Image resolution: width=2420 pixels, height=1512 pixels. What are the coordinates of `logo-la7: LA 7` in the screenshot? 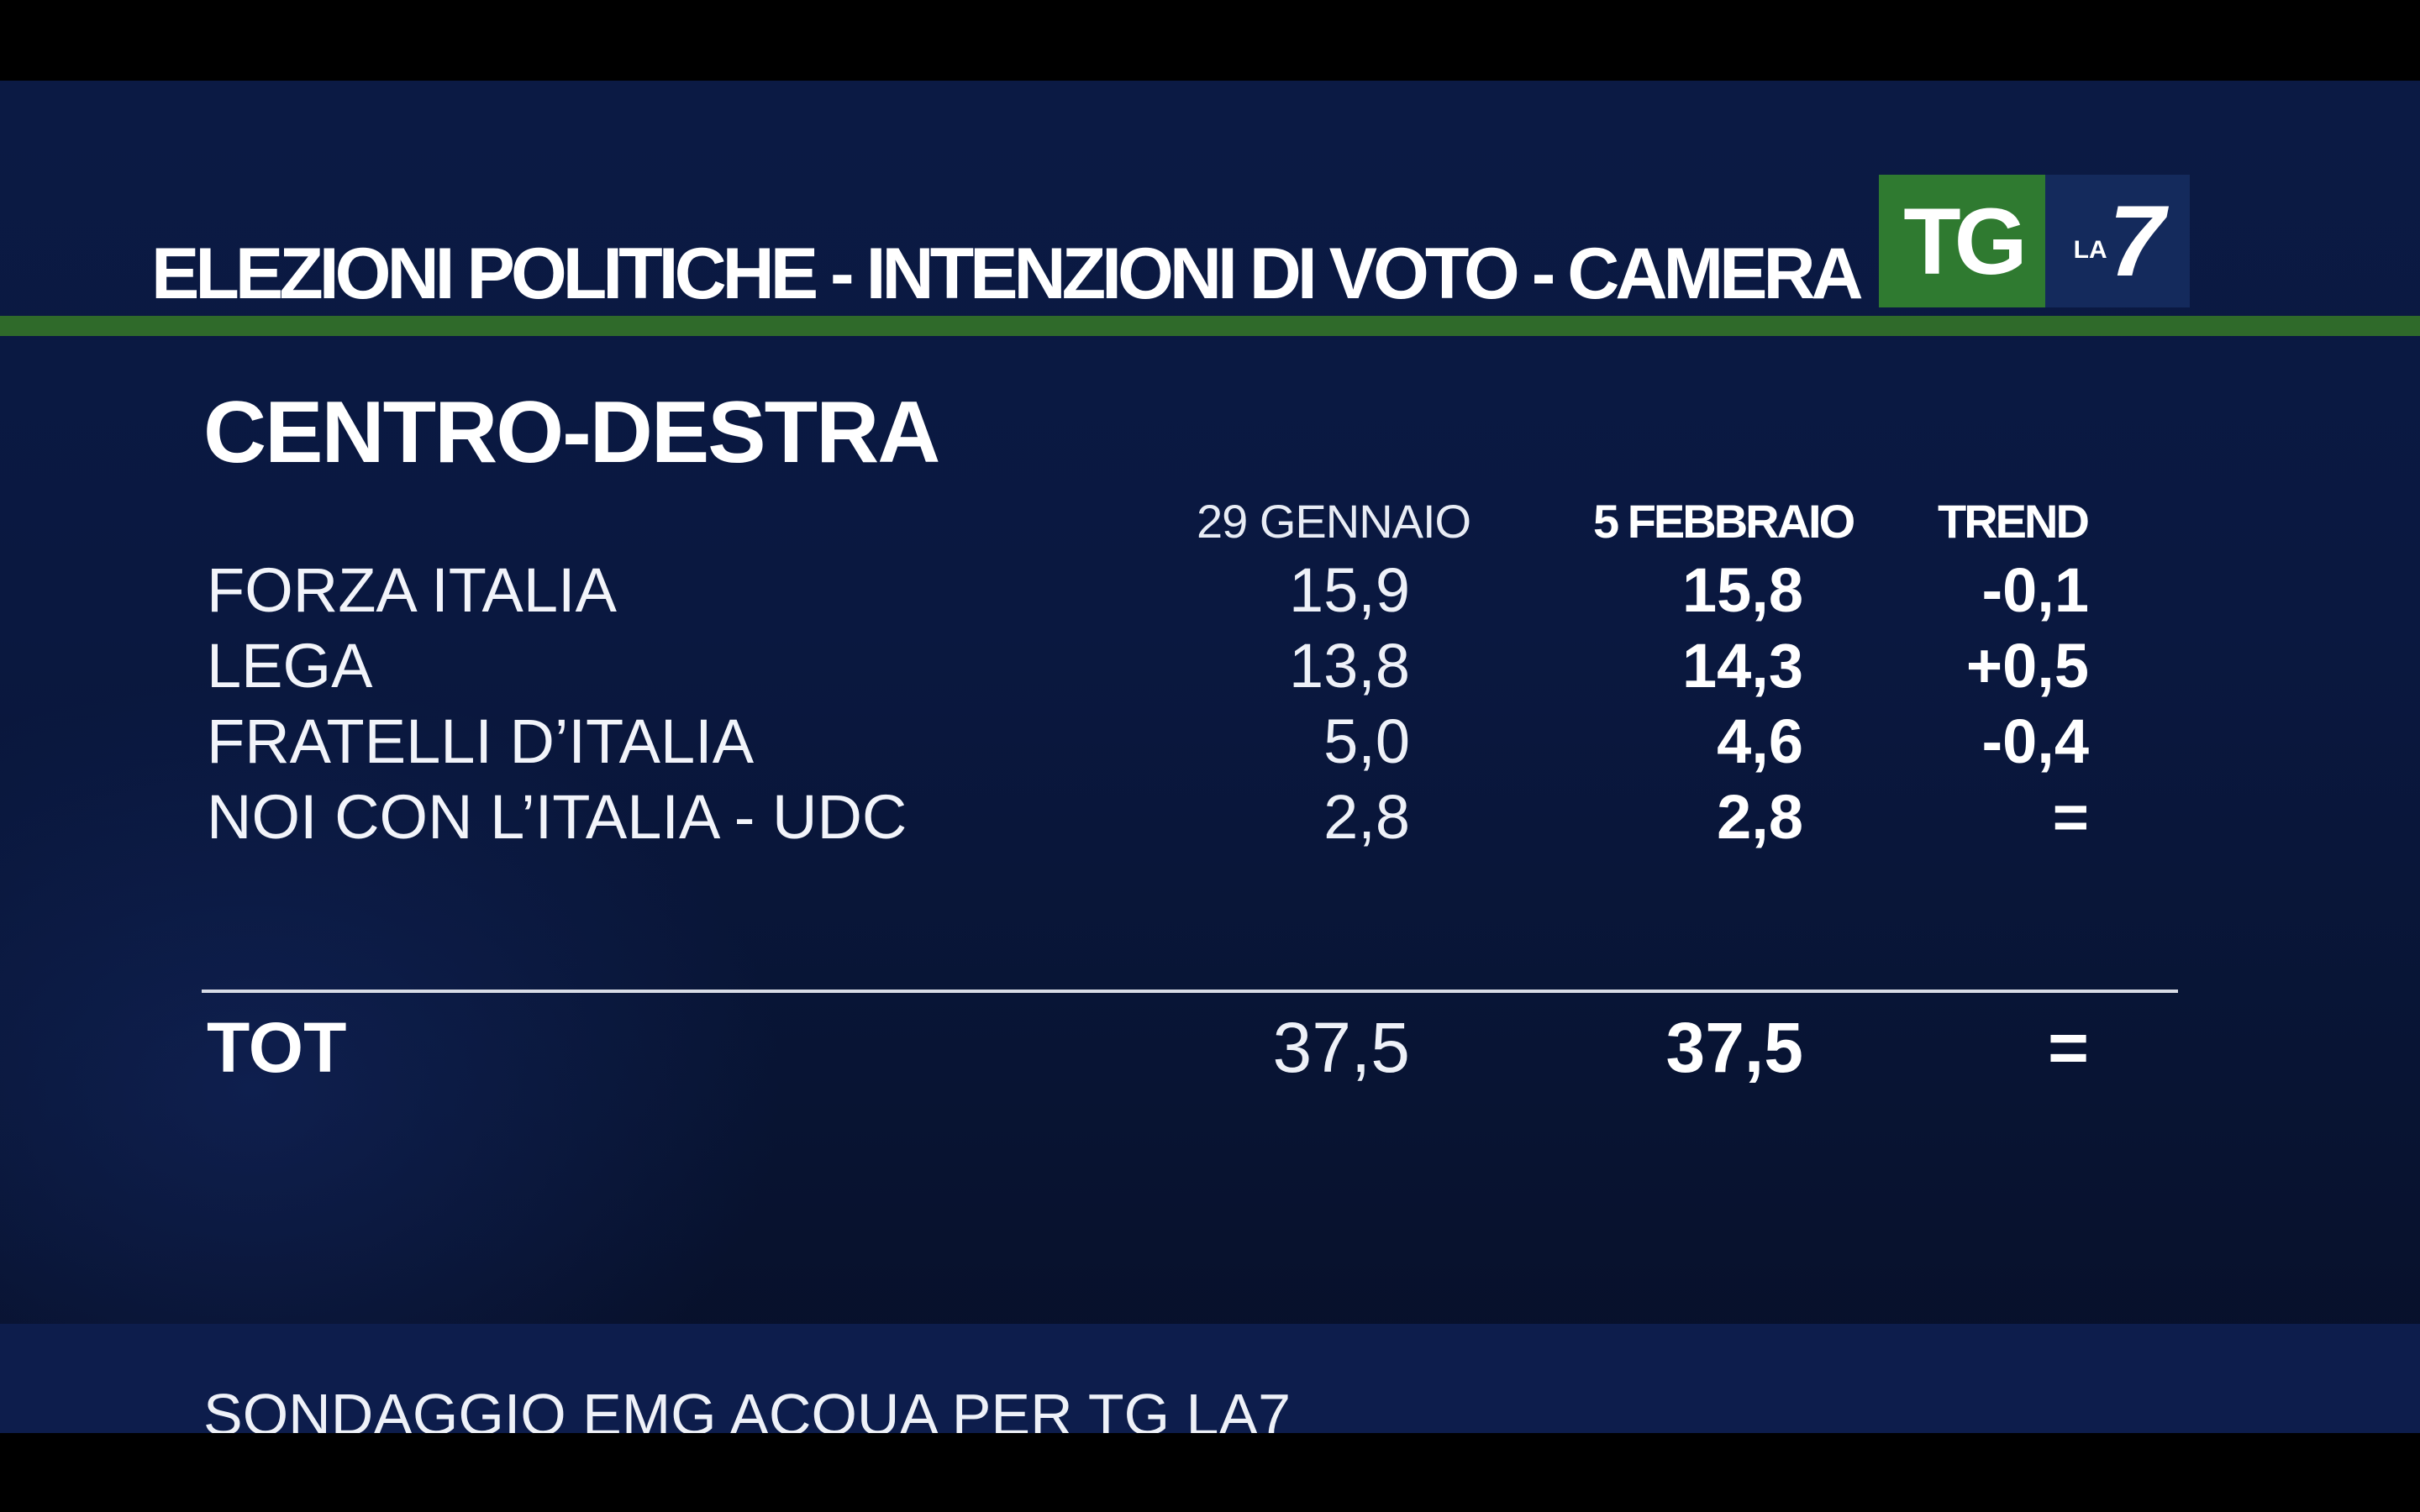 It's located at (2117, 241).